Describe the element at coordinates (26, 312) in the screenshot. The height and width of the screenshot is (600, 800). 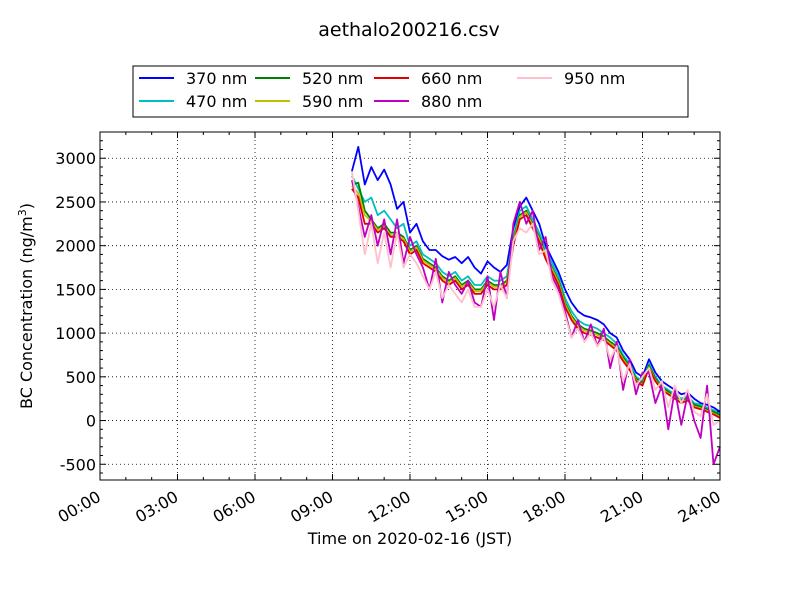
I see `y-axis-label-main: BC Concentration (ng/m` at that location.